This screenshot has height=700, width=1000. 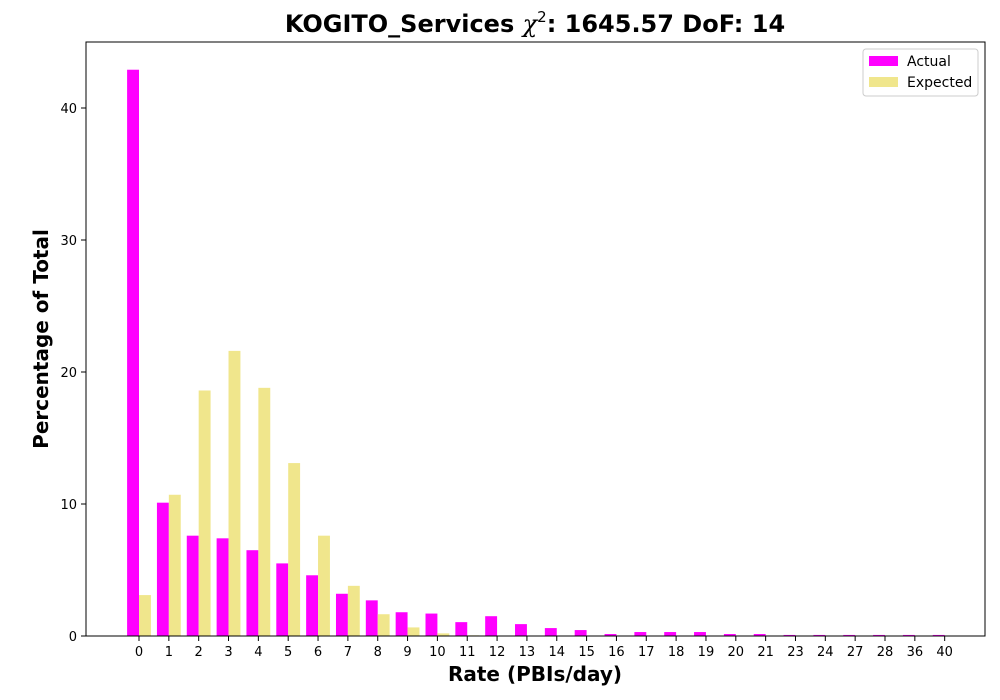 What do you see at coordinates (407, 652) in the screenshot?
I see `x-tick-label-9: 9` at bounding box center [407, 652].